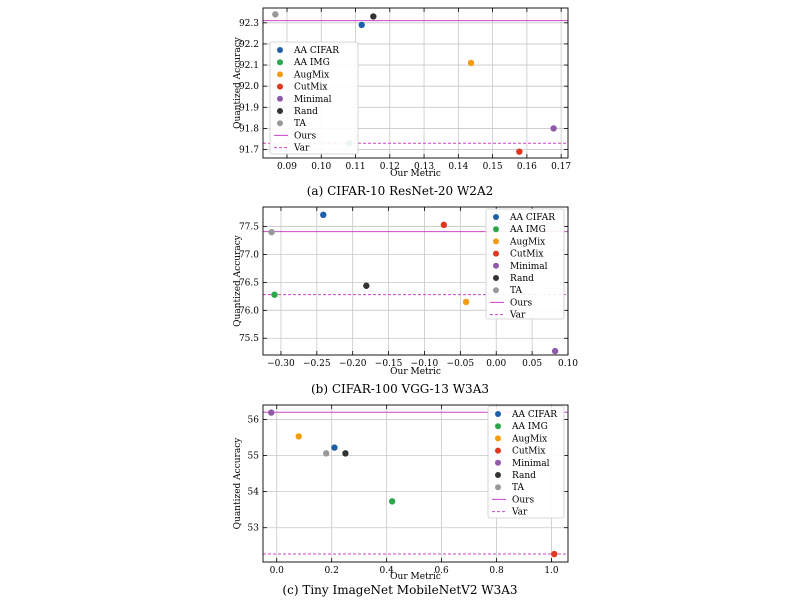  What do you see at coordinates (386, 571) in the screenshot?
I see `x-tick-label: 0.4` at bounding box center [386, 571].